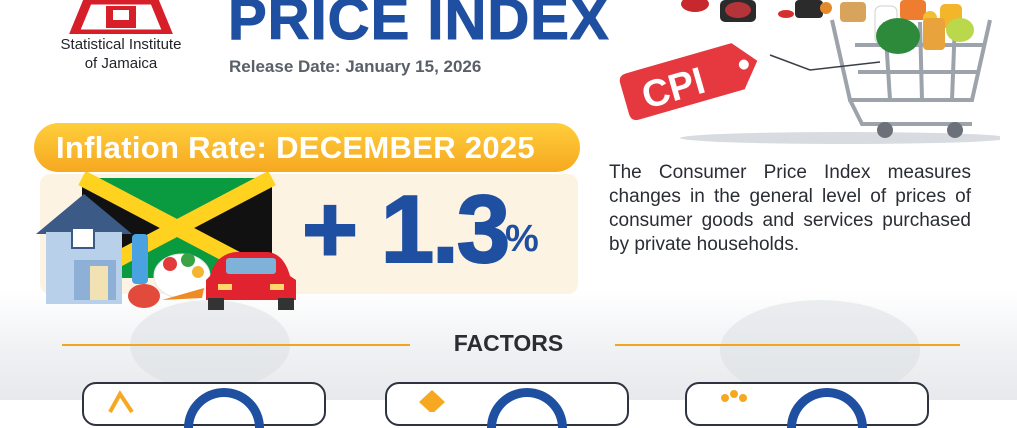 This screenshot has height=428, width=1017. What do you see at coordinates (169, 280) in the screenshot?
I see `vegetables-icon` at bounding box center [169, 280].